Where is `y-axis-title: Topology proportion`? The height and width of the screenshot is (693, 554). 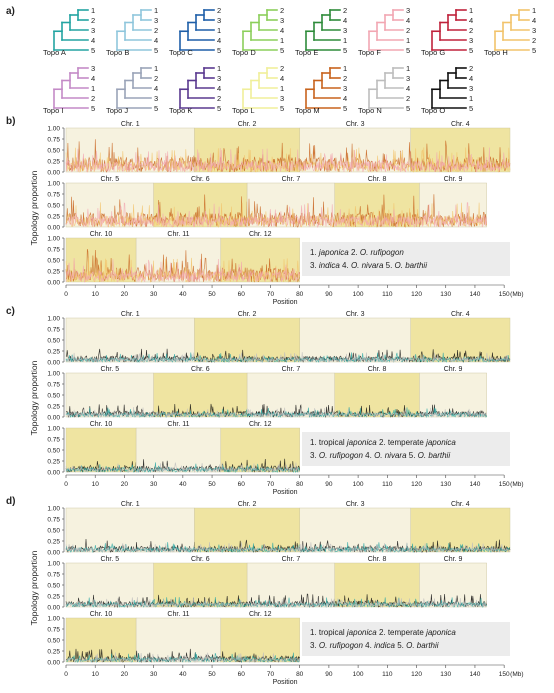 y-axis-title: Topology proportion is located at coordinates (34, 397).